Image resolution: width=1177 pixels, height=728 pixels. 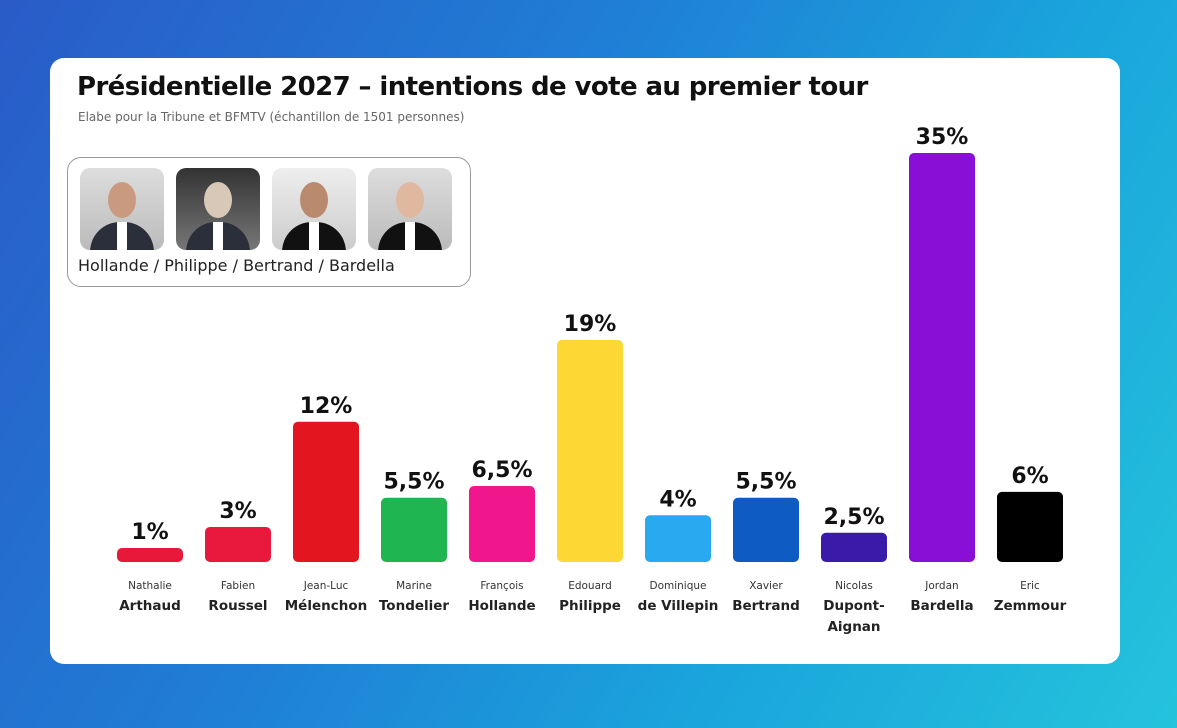 I want to click on category-first-name: Eric, so click(x=1030, y=586).